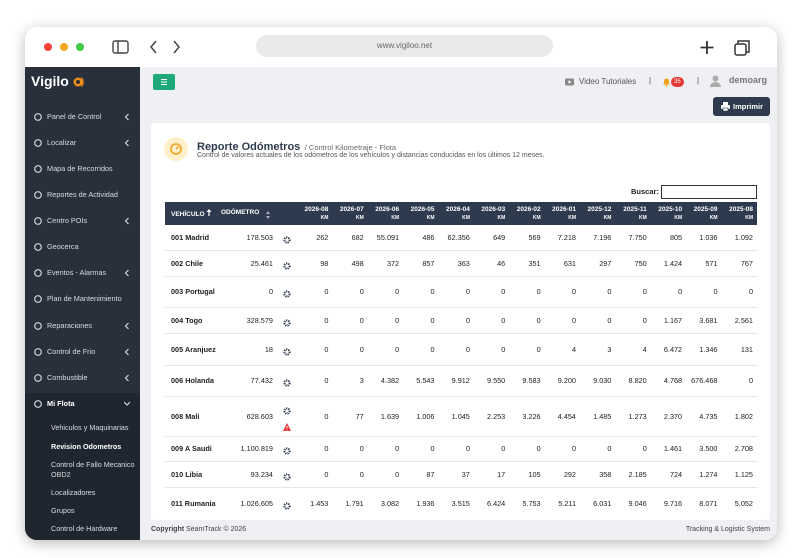 The width and height of the screenshot is (800, 558). Describe the element at coordinates (458, 209) in the screenshot. I see `month-label: 2026-04` at that location.